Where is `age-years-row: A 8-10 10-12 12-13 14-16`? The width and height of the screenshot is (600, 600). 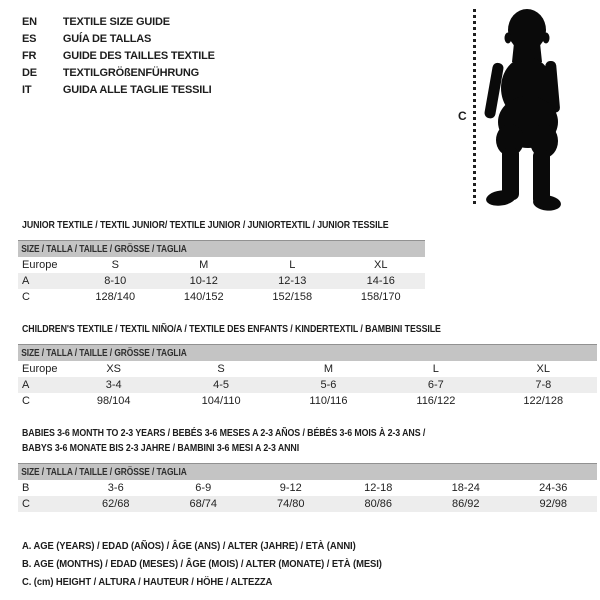
age-years-row: A 8-10 10-12 12-13 14-16 is located at coordinates (221, 281).